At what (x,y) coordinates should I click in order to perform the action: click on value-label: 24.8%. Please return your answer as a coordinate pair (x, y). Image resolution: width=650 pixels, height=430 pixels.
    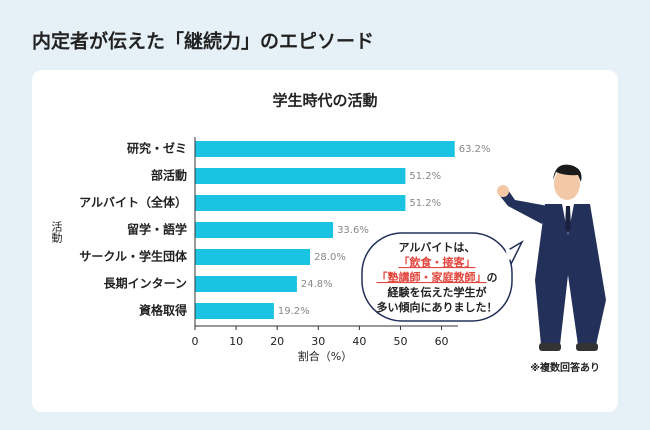
    Looking at the image, I should click on (317, 284).